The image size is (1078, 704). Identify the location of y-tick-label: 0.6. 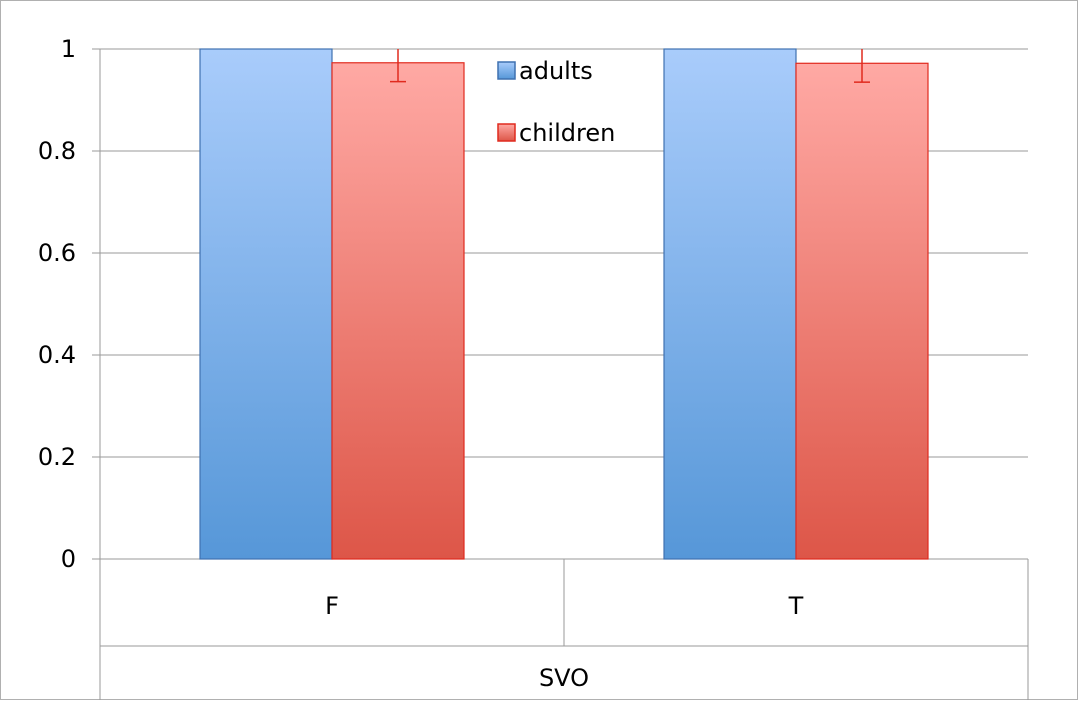
(57, 253).